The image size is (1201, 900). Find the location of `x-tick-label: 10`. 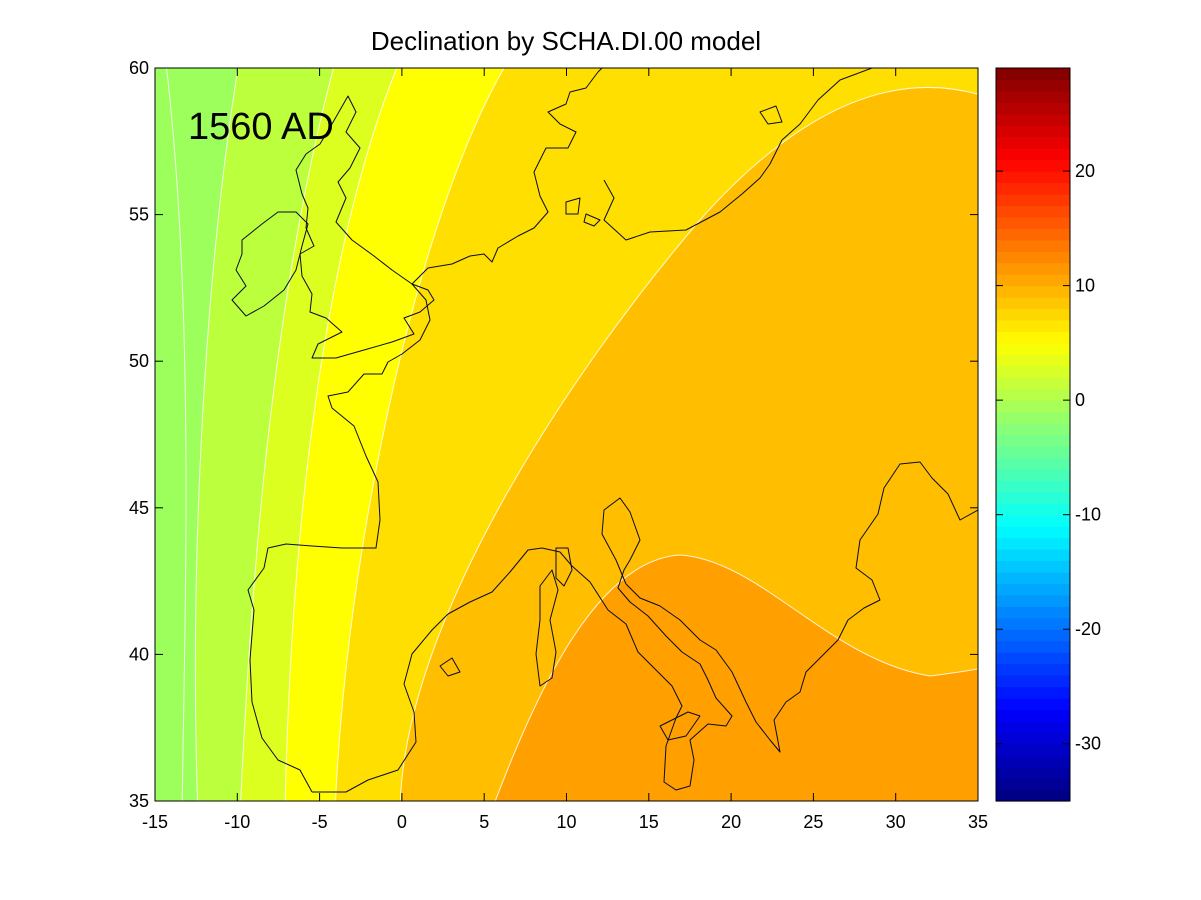

x-tick-label: 10 is located at coordinates (566, 822).